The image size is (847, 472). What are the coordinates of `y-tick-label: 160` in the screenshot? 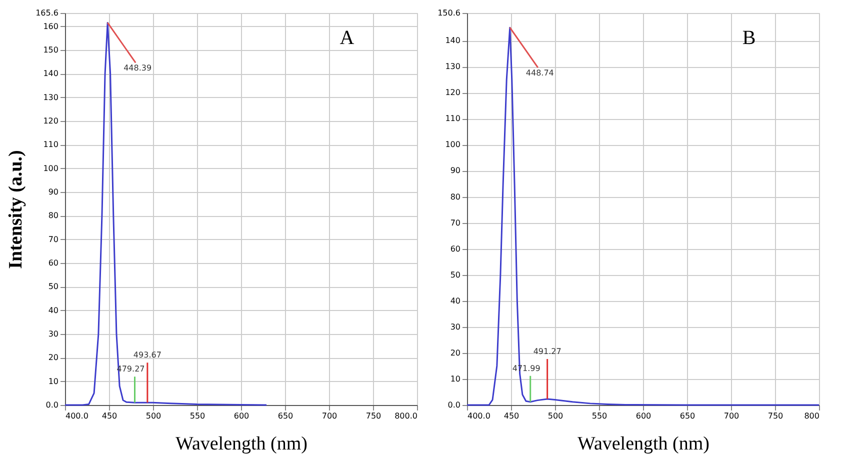 It's located at (50, 26).